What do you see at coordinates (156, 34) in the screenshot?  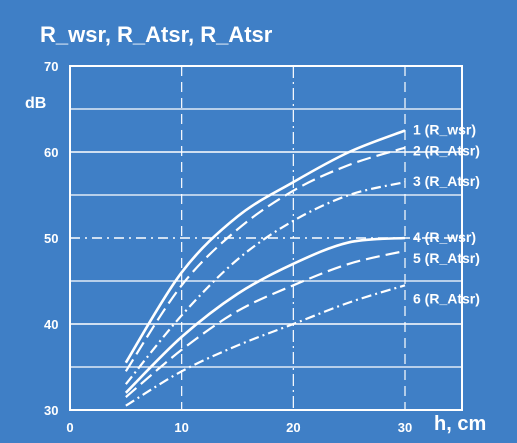 I see `chart-title: R_wsr, R_Atsr, R_Atsr` at bounding box center [156, 34].